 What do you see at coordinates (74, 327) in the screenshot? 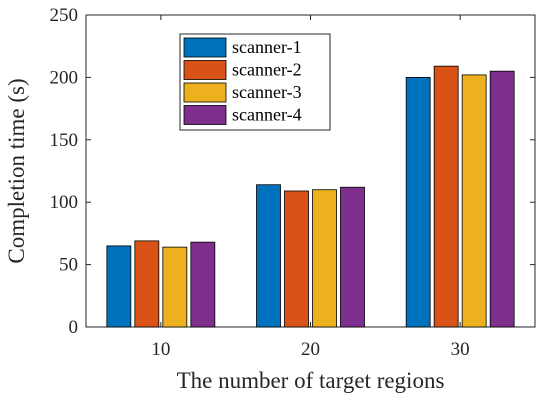
I see `y-tick-label: 0` at bounding box center [74, 327].